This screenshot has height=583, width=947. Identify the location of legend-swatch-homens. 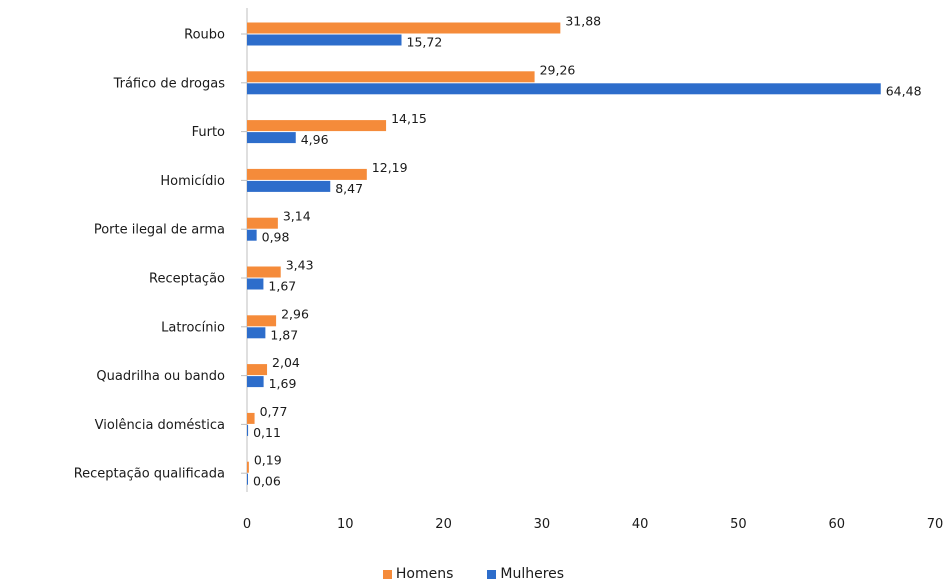
(387, 574).